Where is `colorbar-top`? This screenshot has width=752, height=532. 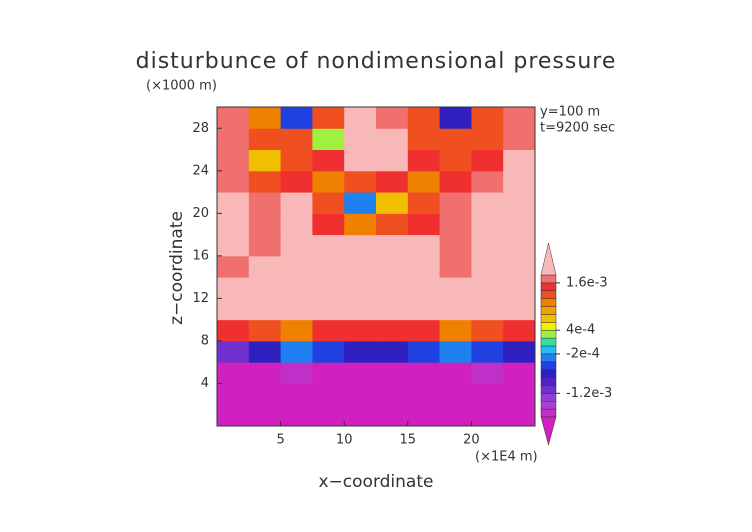 colorbar-top is located at coordinates (548, 259).